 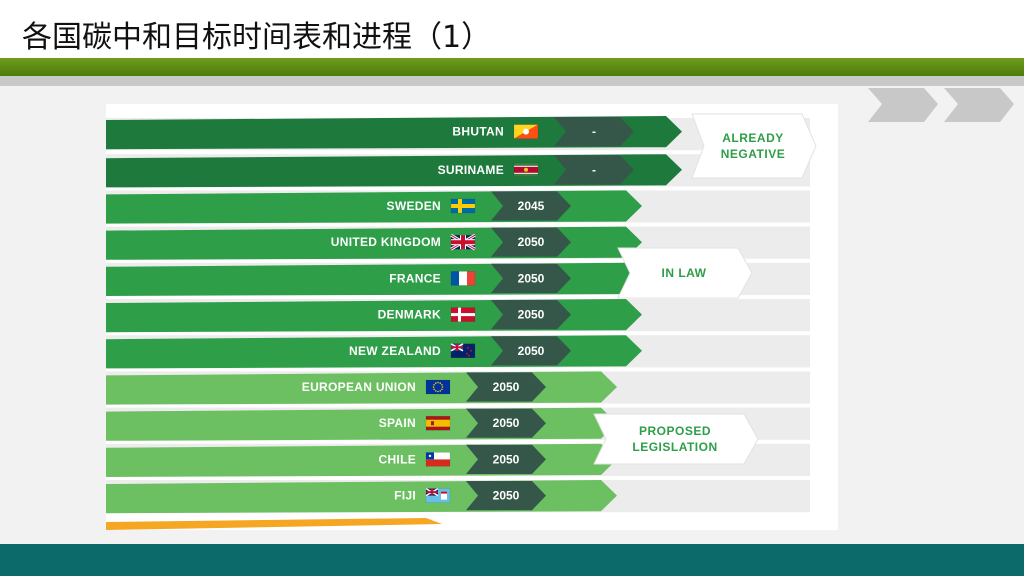 I want to click on status-group-tag: IN LAW, so click(x=685, y=273).